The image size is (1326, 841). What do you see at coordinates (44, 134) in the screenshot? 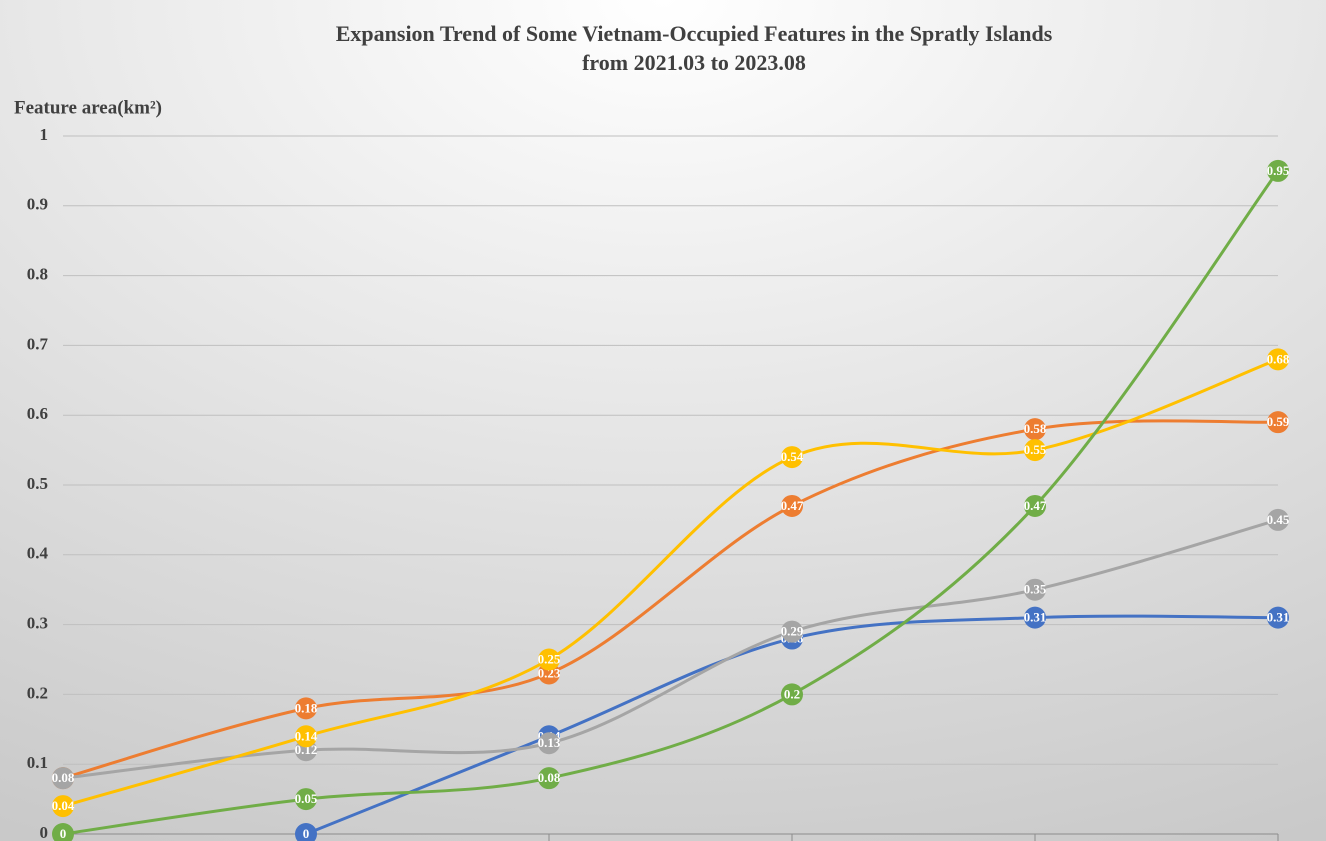
I see `y-tick-label: 1` at bounding box center [44, 134].